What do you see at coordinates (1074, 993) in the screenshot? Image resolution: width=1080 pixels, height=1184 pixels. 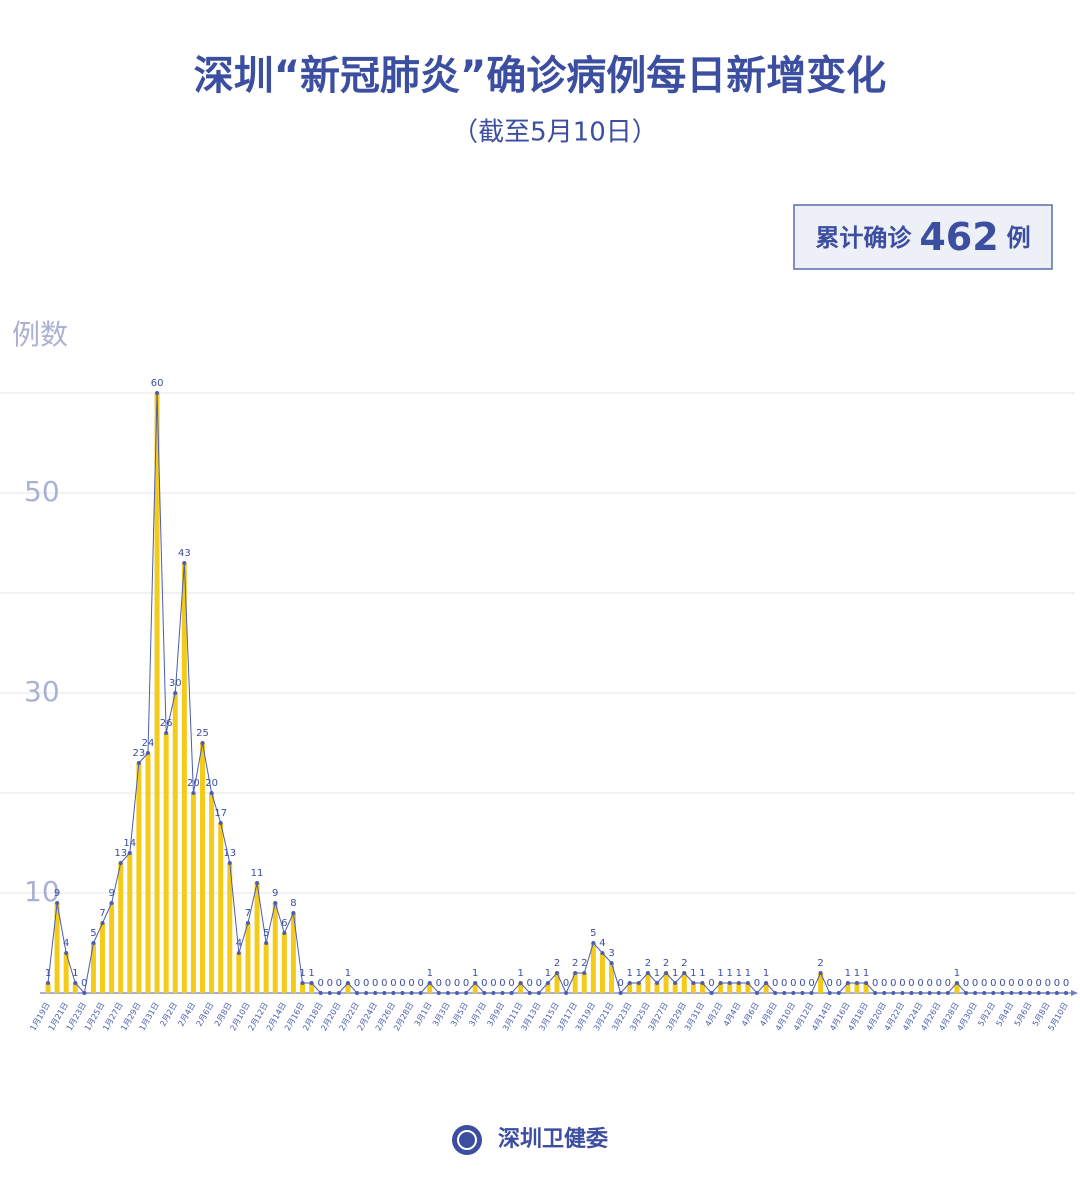 I see `x-axis-arrow` at bounding box center [1074, 993].